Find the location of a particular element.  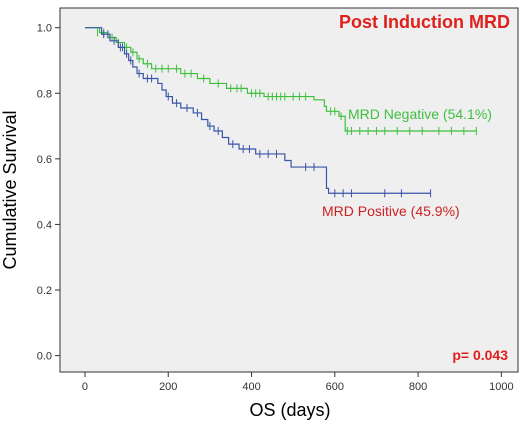

p-value-annotation: p= 0.043 is located at coordinates (480, 355).